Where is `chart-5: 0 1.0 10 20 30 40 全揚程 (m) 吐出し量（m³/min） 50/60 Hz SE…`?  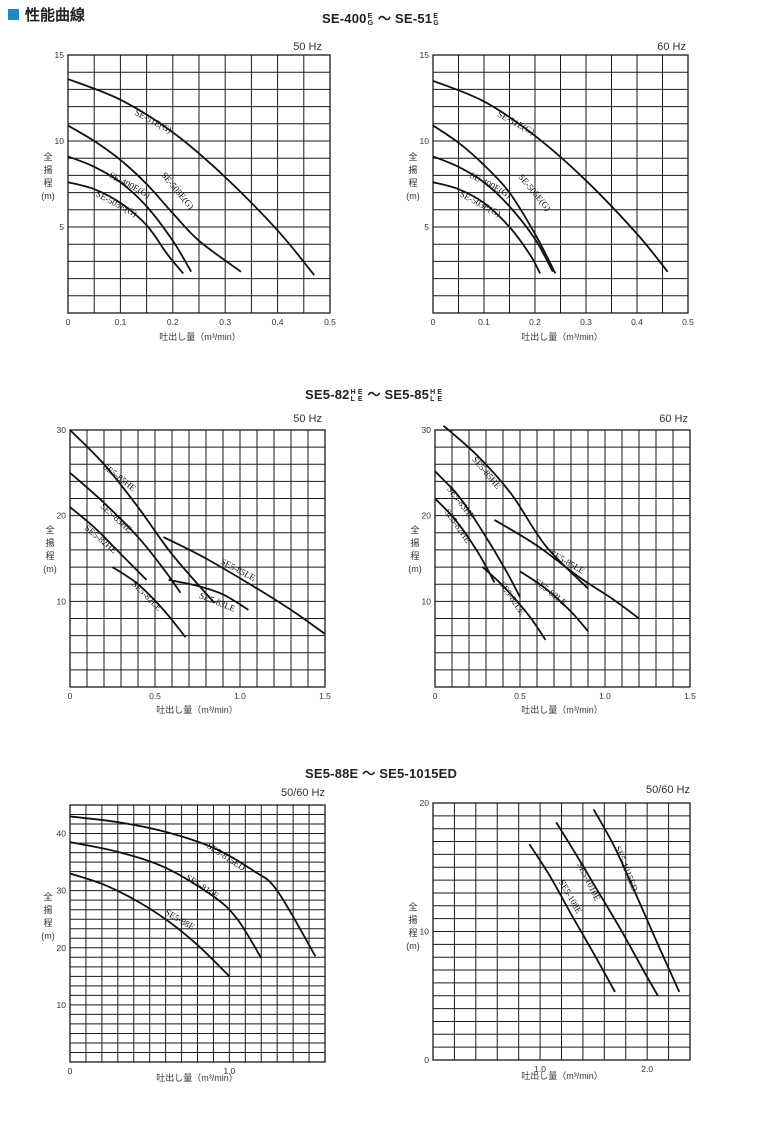 chart-5: 0 1.0 10 20 30 40 全揚程 (m) 吐出し量（m³/min） 50/60 Hz SE… is located at coordinates (183, 935).